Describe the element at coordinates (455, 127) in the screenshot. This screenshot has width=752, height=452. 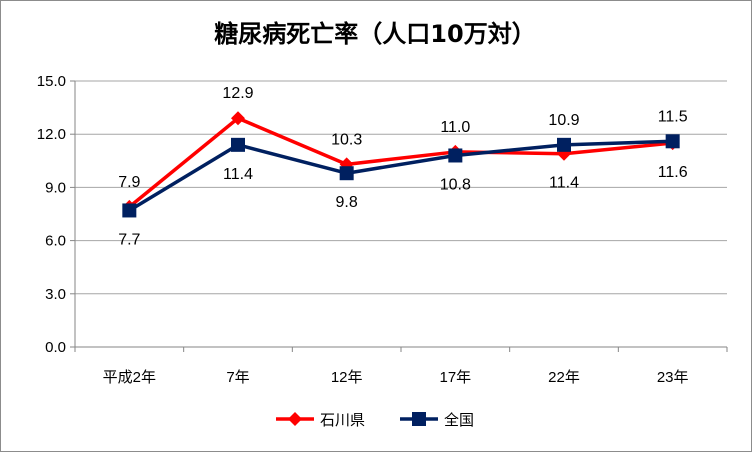
I see `data-label: 11.0` at that location.